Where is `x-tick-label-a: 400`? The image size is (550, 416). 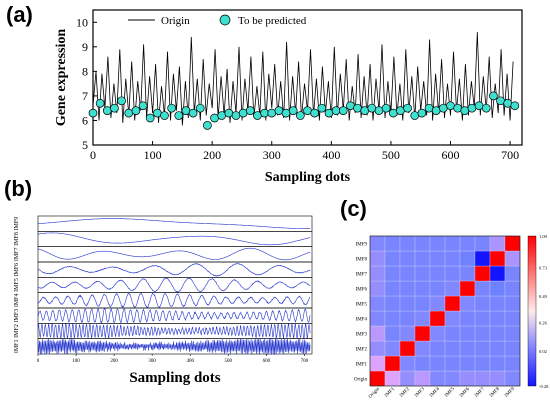
x-tick-label-a: 400 is located at coordinates (331, 155).